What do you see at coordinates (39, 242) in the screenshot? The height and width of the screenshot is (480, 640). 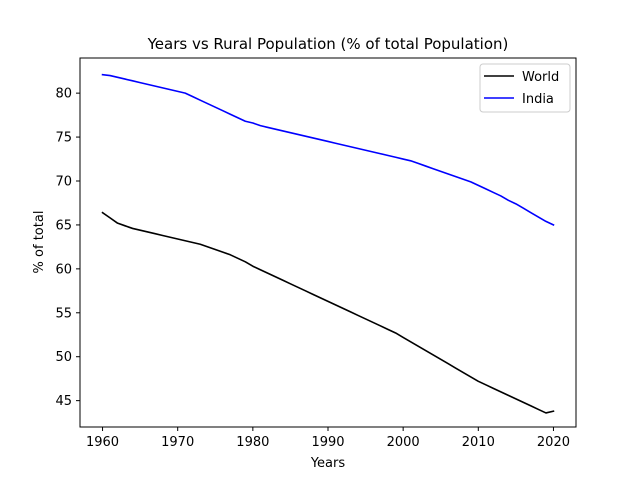 I see `y-axis-label: % of total` at bounding box center [39, 242].